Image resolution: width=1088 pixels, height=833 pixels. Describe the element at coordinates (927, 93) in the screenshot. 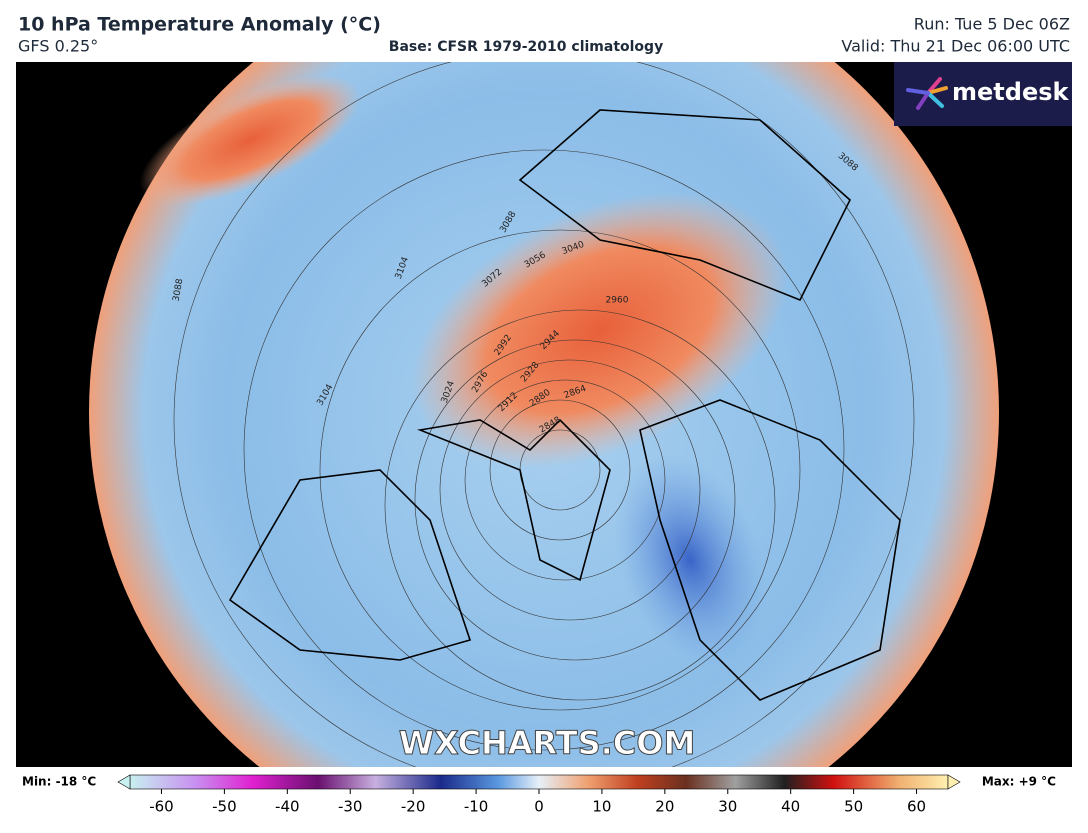

I see `logo-icon` at that location.